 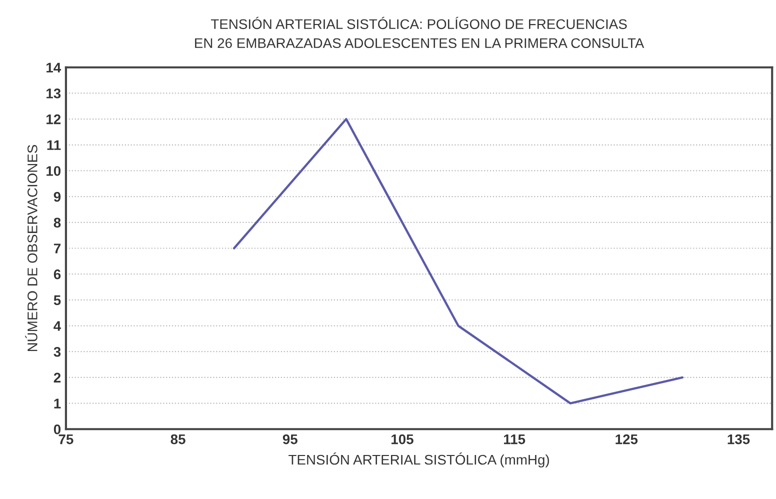 What do you see at coordinates (419, 32) in the screenshot?
I see `chart-title: TENSIÓN ARTERIAL SISTÓLICA: POLÍGONO DE FRECUENCIAS EN 26 EMBARAZADAS ADOLESCENTES EN LA PRIMERA CONSULTA` at bounding box center [419, 32].